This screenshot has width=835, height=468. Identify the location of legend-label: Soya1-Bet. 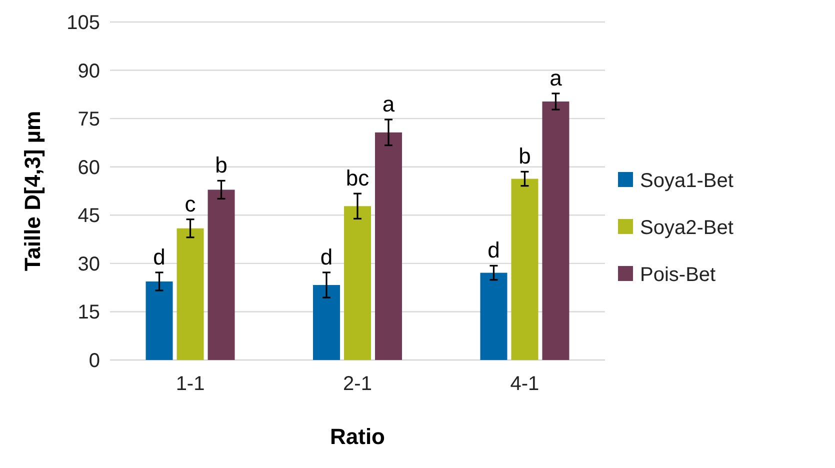
(687, 181).